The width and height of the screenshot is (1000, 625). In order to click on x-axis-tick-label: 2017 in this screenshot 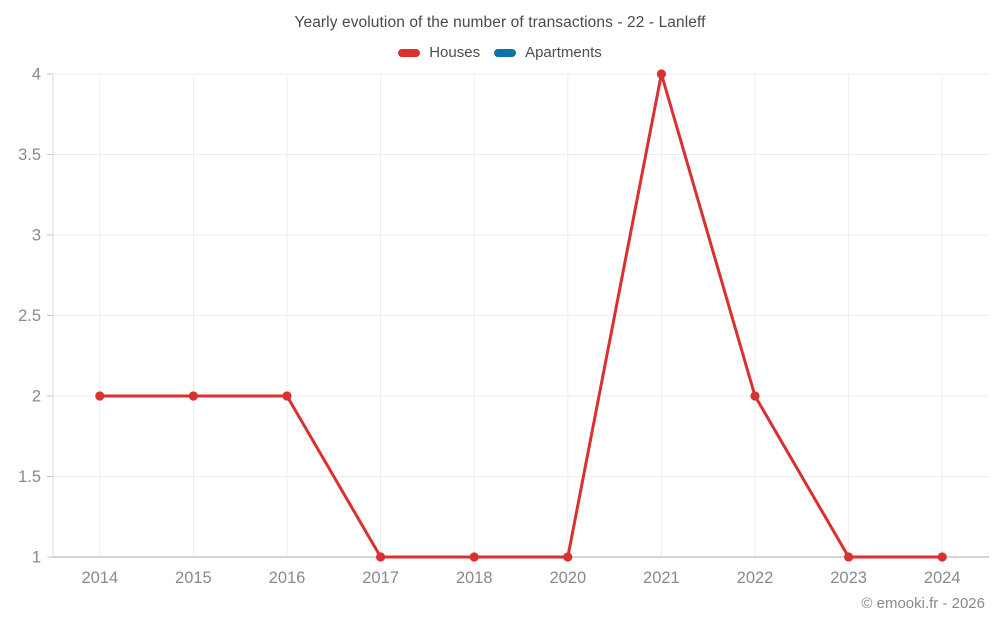, I will do `click(380, 578)`.